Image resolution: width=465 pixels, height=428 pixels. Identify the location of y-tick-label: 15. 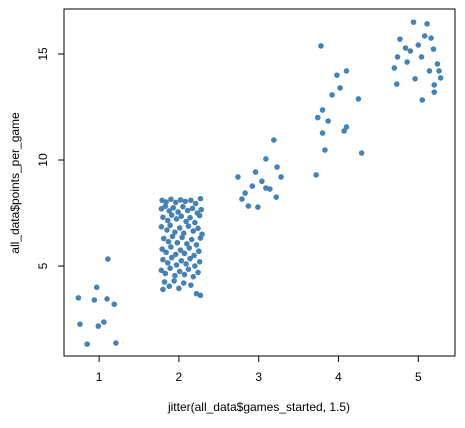
(43, 54).